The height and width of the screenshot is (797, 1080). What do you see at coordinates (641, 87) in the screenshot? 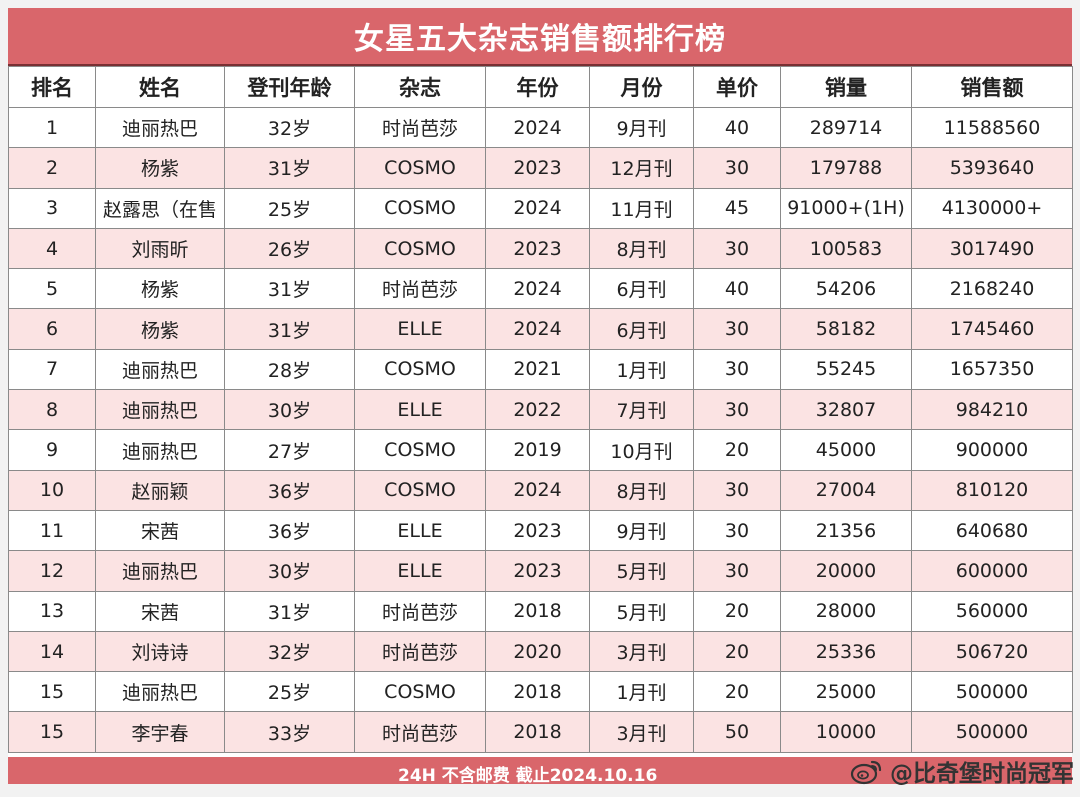
I see `column-header: 月份` at bounding box center [641, 87].